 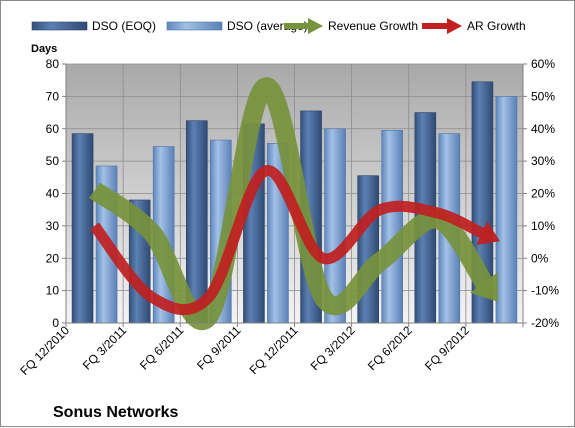 What do you see at coordinates (315, 26) in the screenshot?
I see `legend-arrowhead-revenue-growth` at bounding box center [315, 26].